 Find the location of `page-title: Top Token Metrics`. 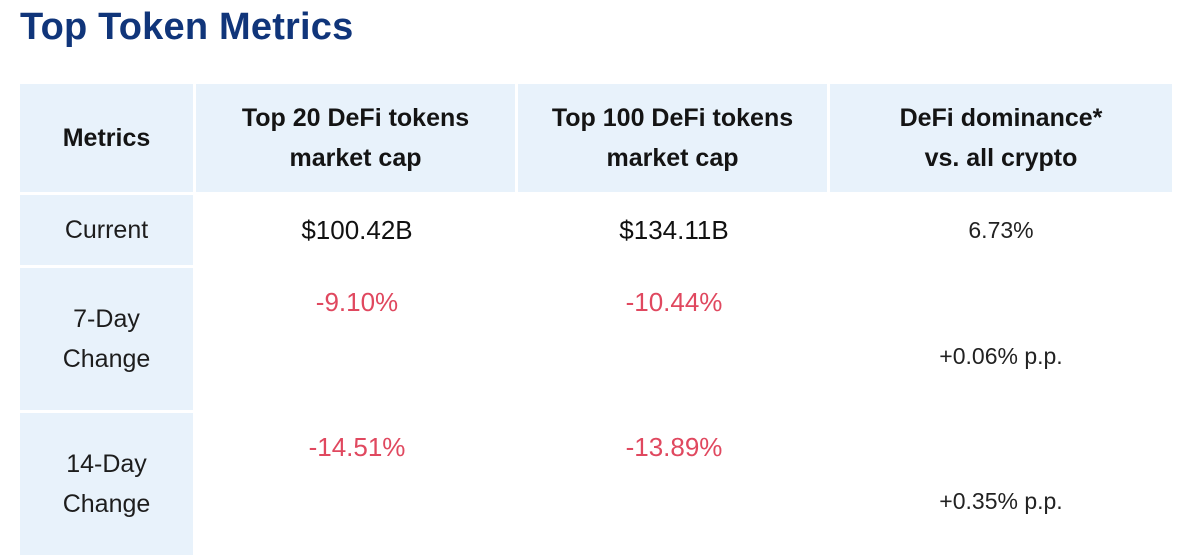

page-title: Top Token Metrics is located at coordinates (187, 27).